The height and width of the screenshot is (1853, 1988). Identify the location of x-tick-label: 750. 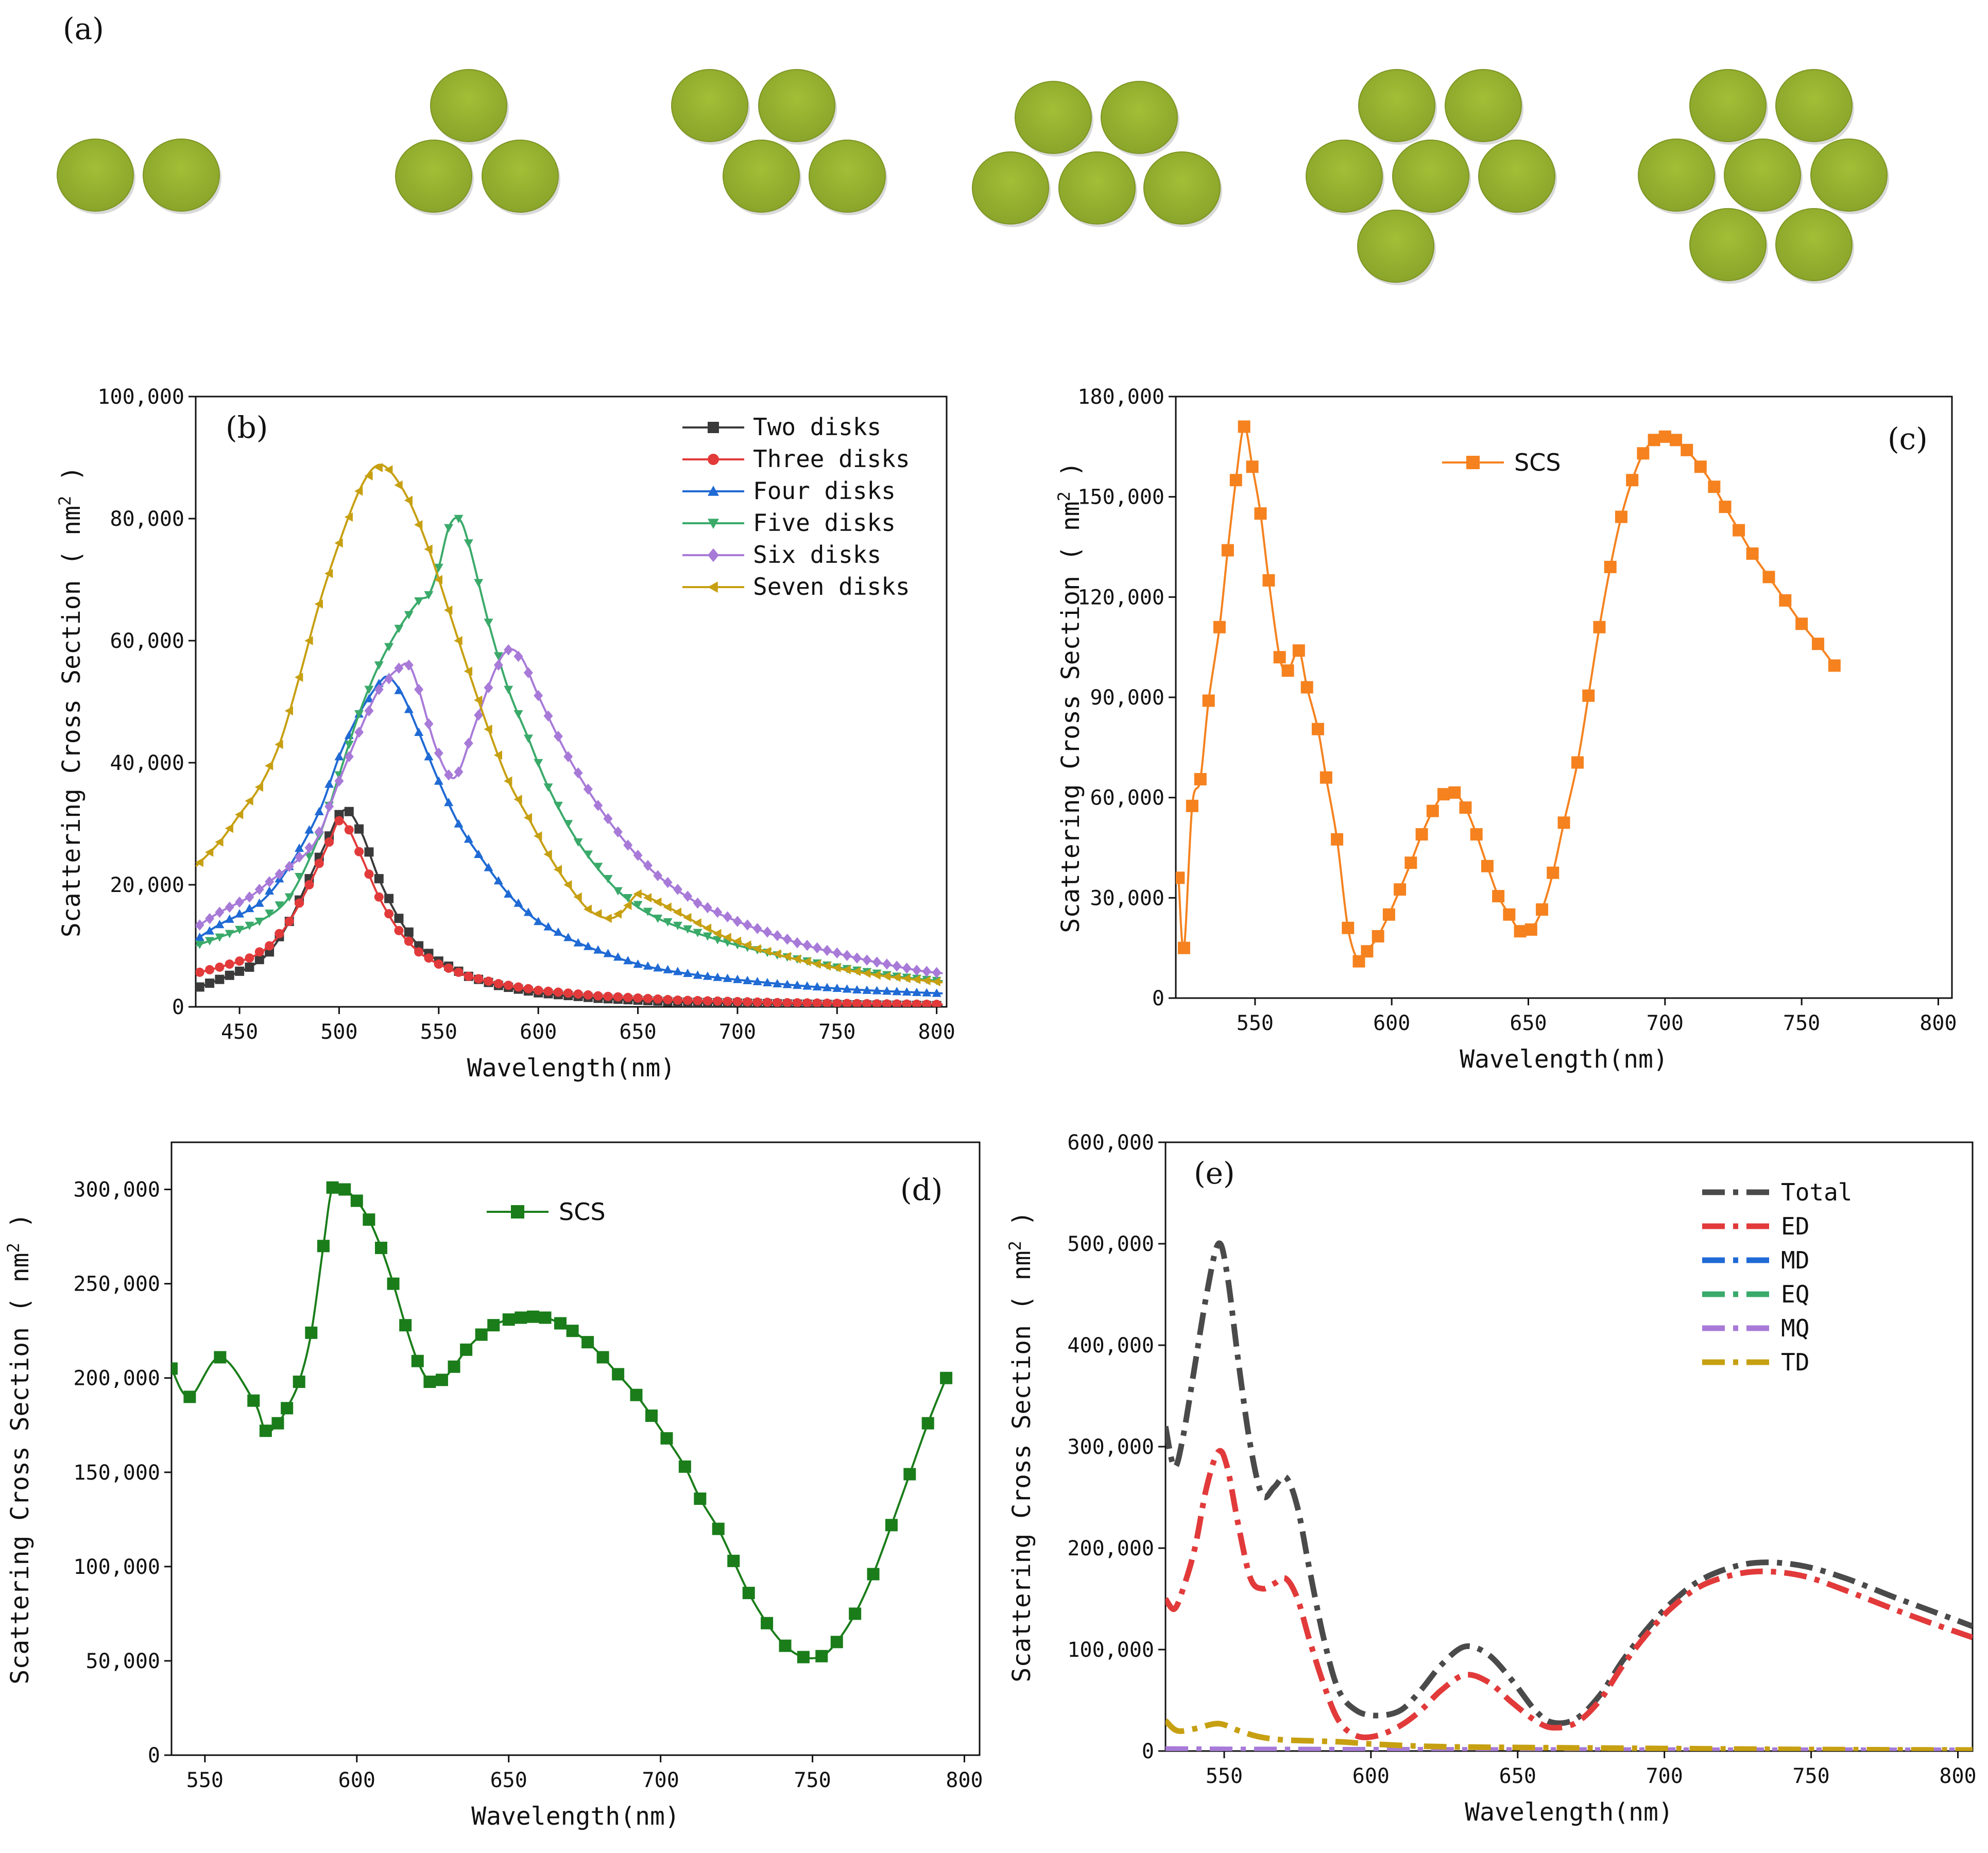
(1802, 1023).